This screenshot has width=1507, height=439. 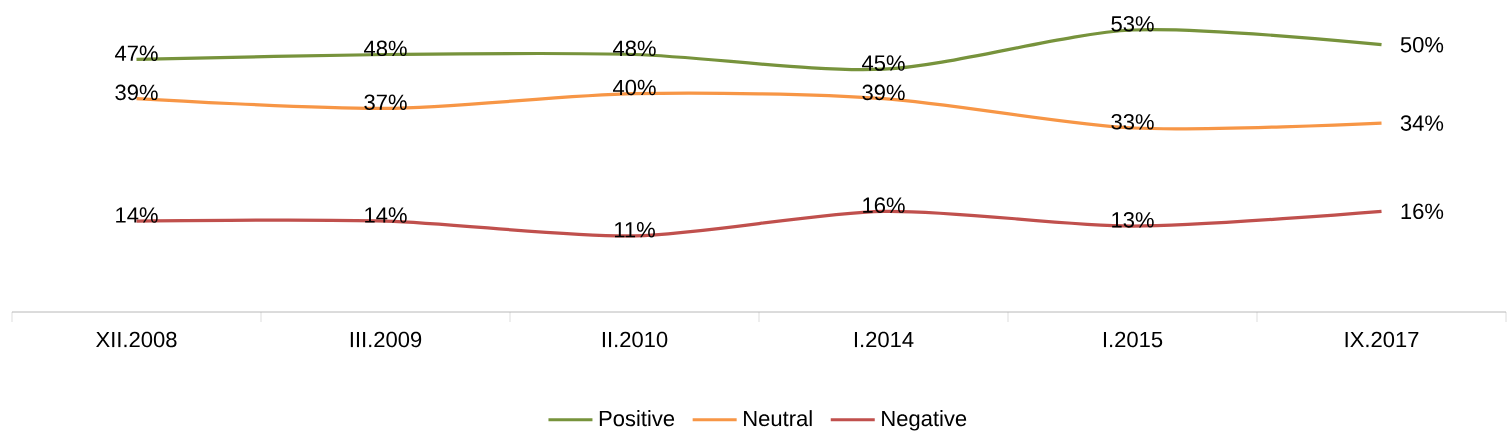 What do you see at coordinates (634, 230) in the screenshot?
I see `data-label: 11%` at bounding box center [634, 230].